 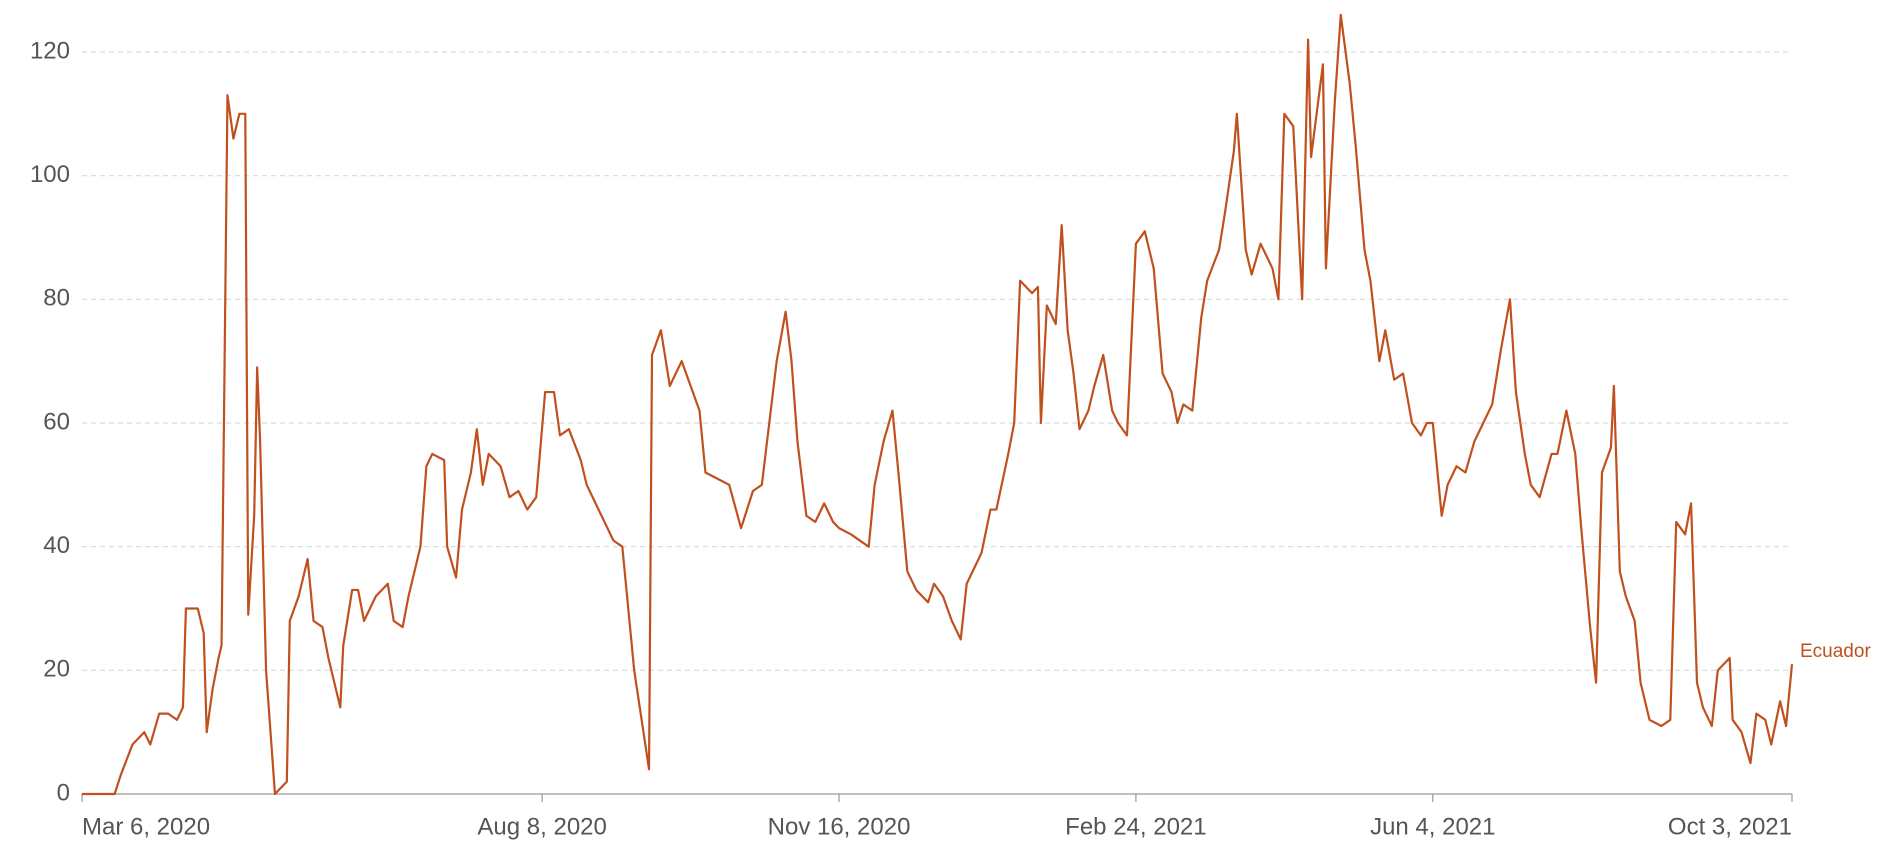 What do you see at coordinates (56, 298) in the screenshot?
I see `y-tick-label: 80` at bounding box center [56, 298].